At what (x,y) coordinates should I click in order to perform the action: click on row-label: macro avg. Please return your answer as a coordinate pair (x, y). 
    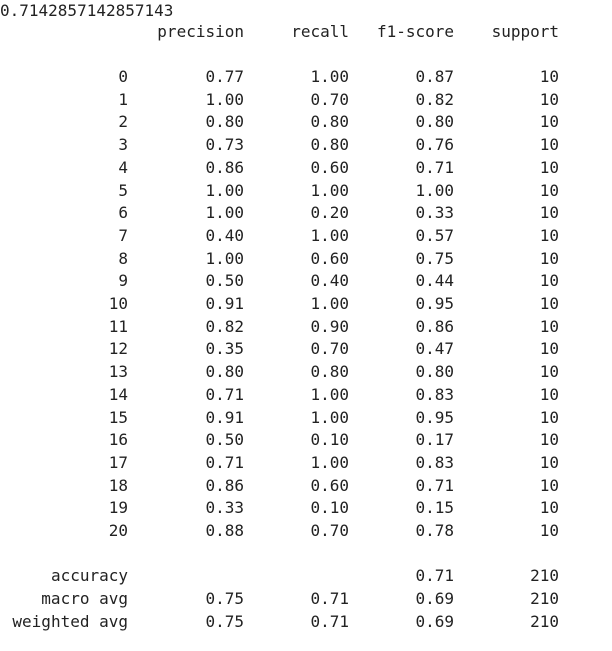
    Looking at the image, I should click on (84, 598).